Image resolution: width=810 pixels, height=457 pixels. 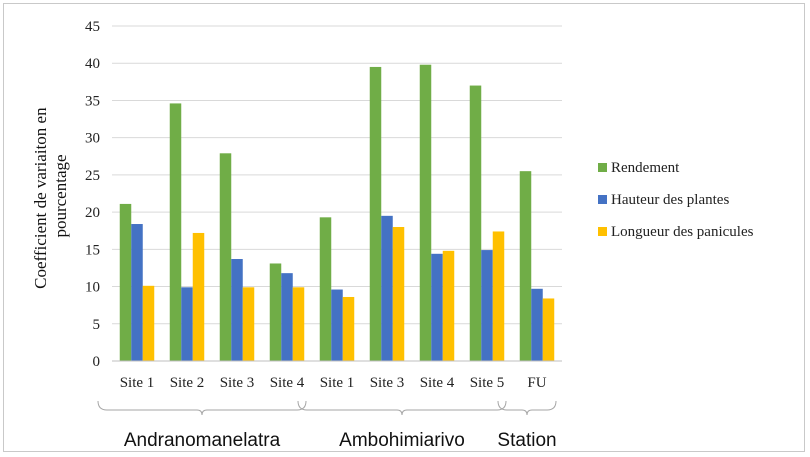 What do you see at coordinates (202, 440) in the screenshot?
I see `group-label: Andranomanelatra` at bounding box center [202, 440].